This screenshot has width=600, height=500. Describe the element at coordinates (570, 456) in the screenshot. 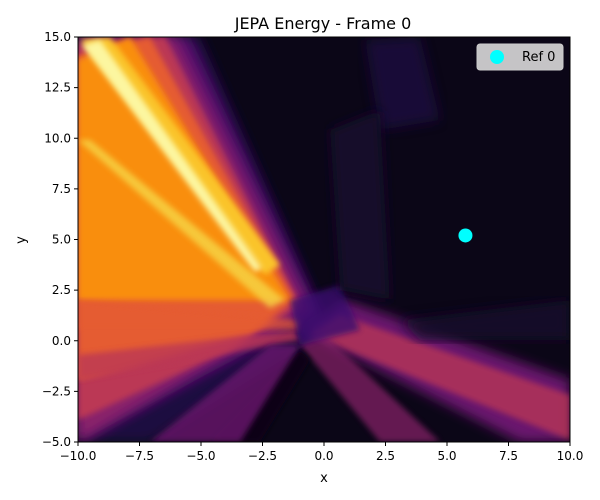

I see `x-tick-label: 10.0` at that location.